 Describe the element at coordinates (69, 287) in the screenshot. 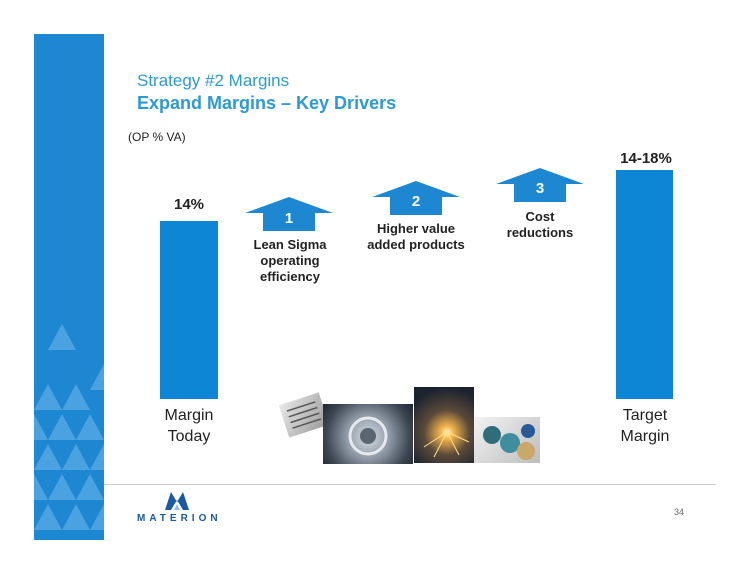

I see `side-decor-band` at that location.